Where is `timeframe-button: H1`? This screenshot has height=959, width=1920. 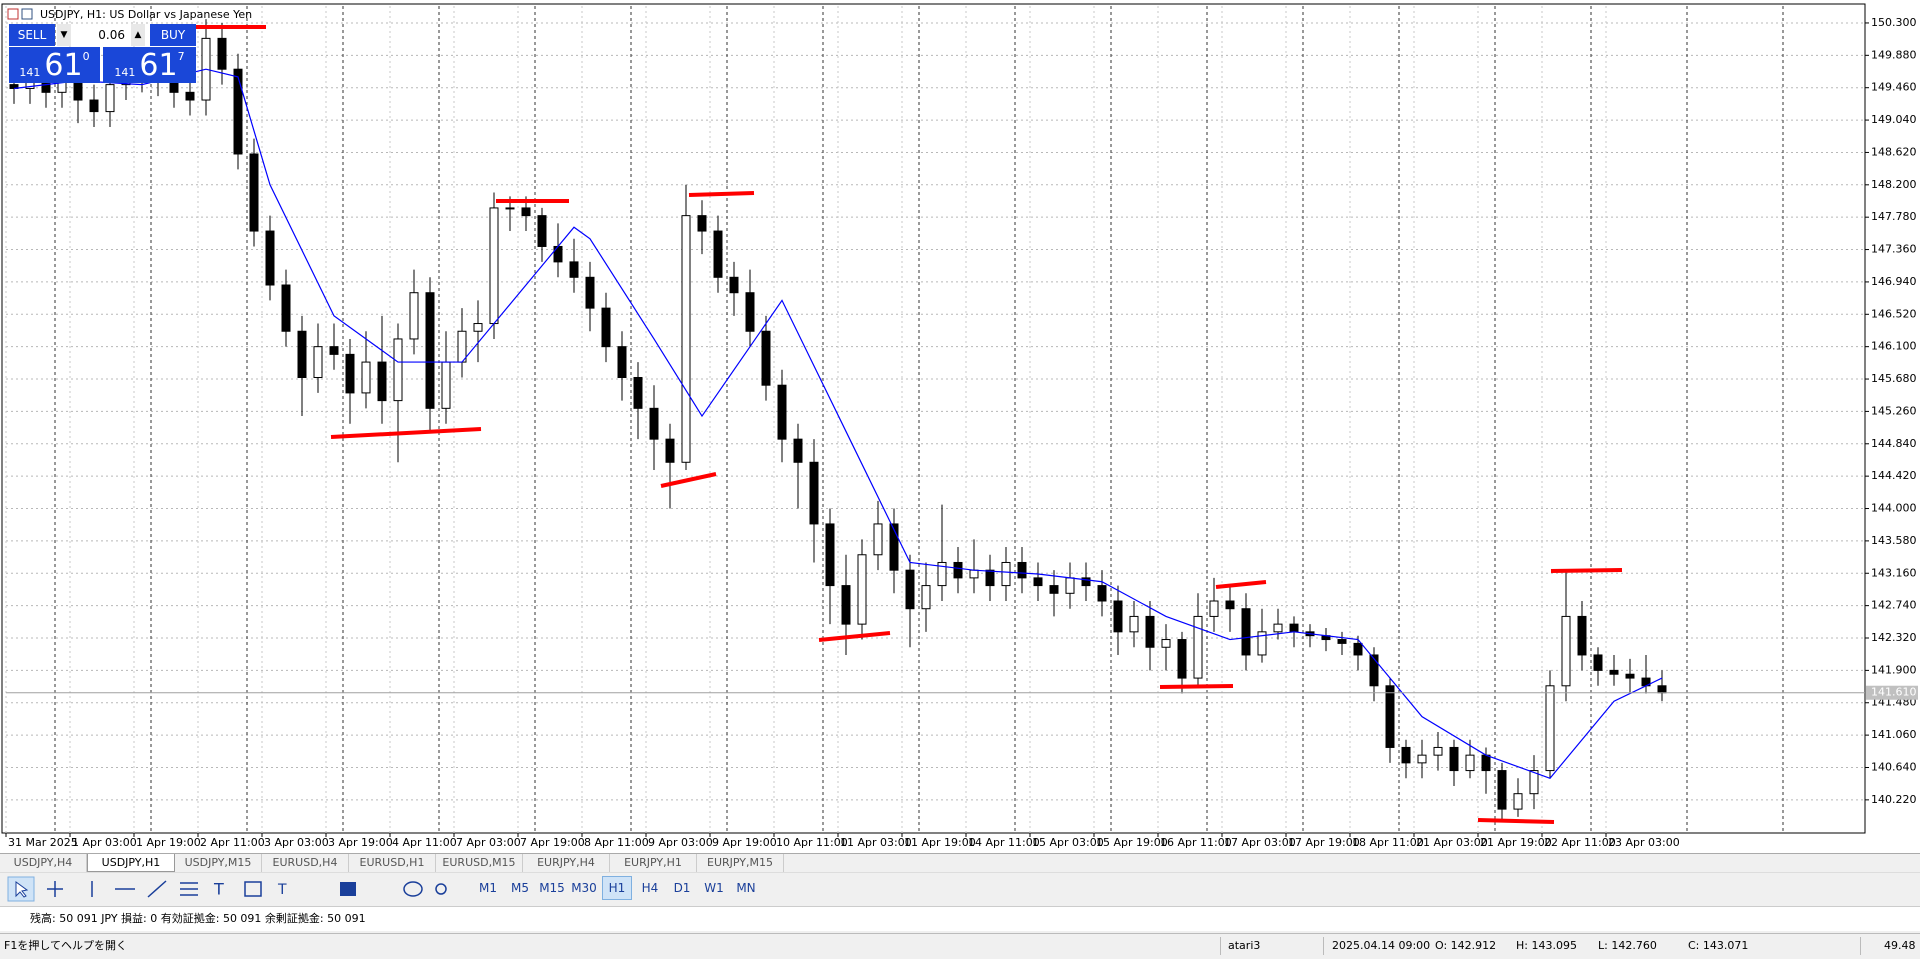
timeframe-button: H1 is located at coordinates (617, 888).